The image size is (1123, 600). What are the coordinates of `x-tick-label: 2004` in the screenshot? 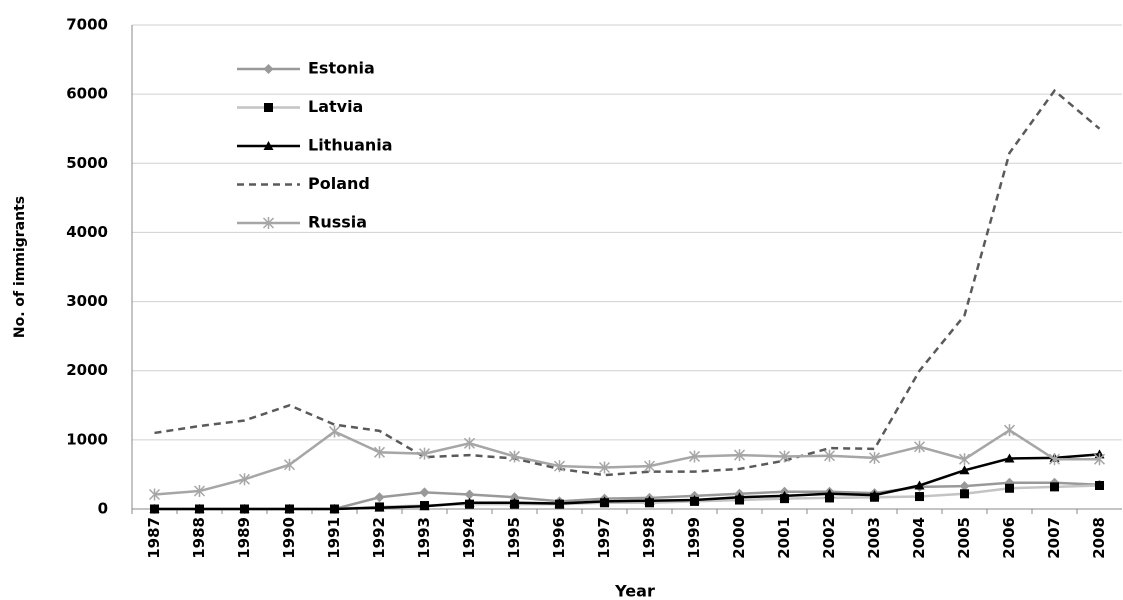 It's located at (919, 538).